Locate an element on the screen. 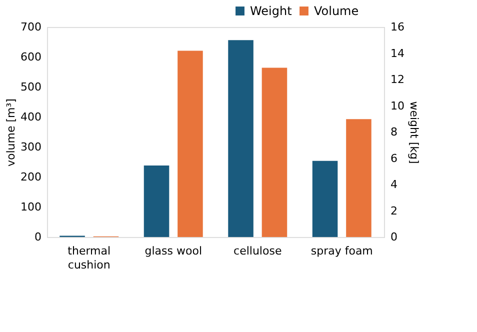 The height and width of the screenshot is (332, 477). y-tick-label: 600 is located at coordinates (31, 57).